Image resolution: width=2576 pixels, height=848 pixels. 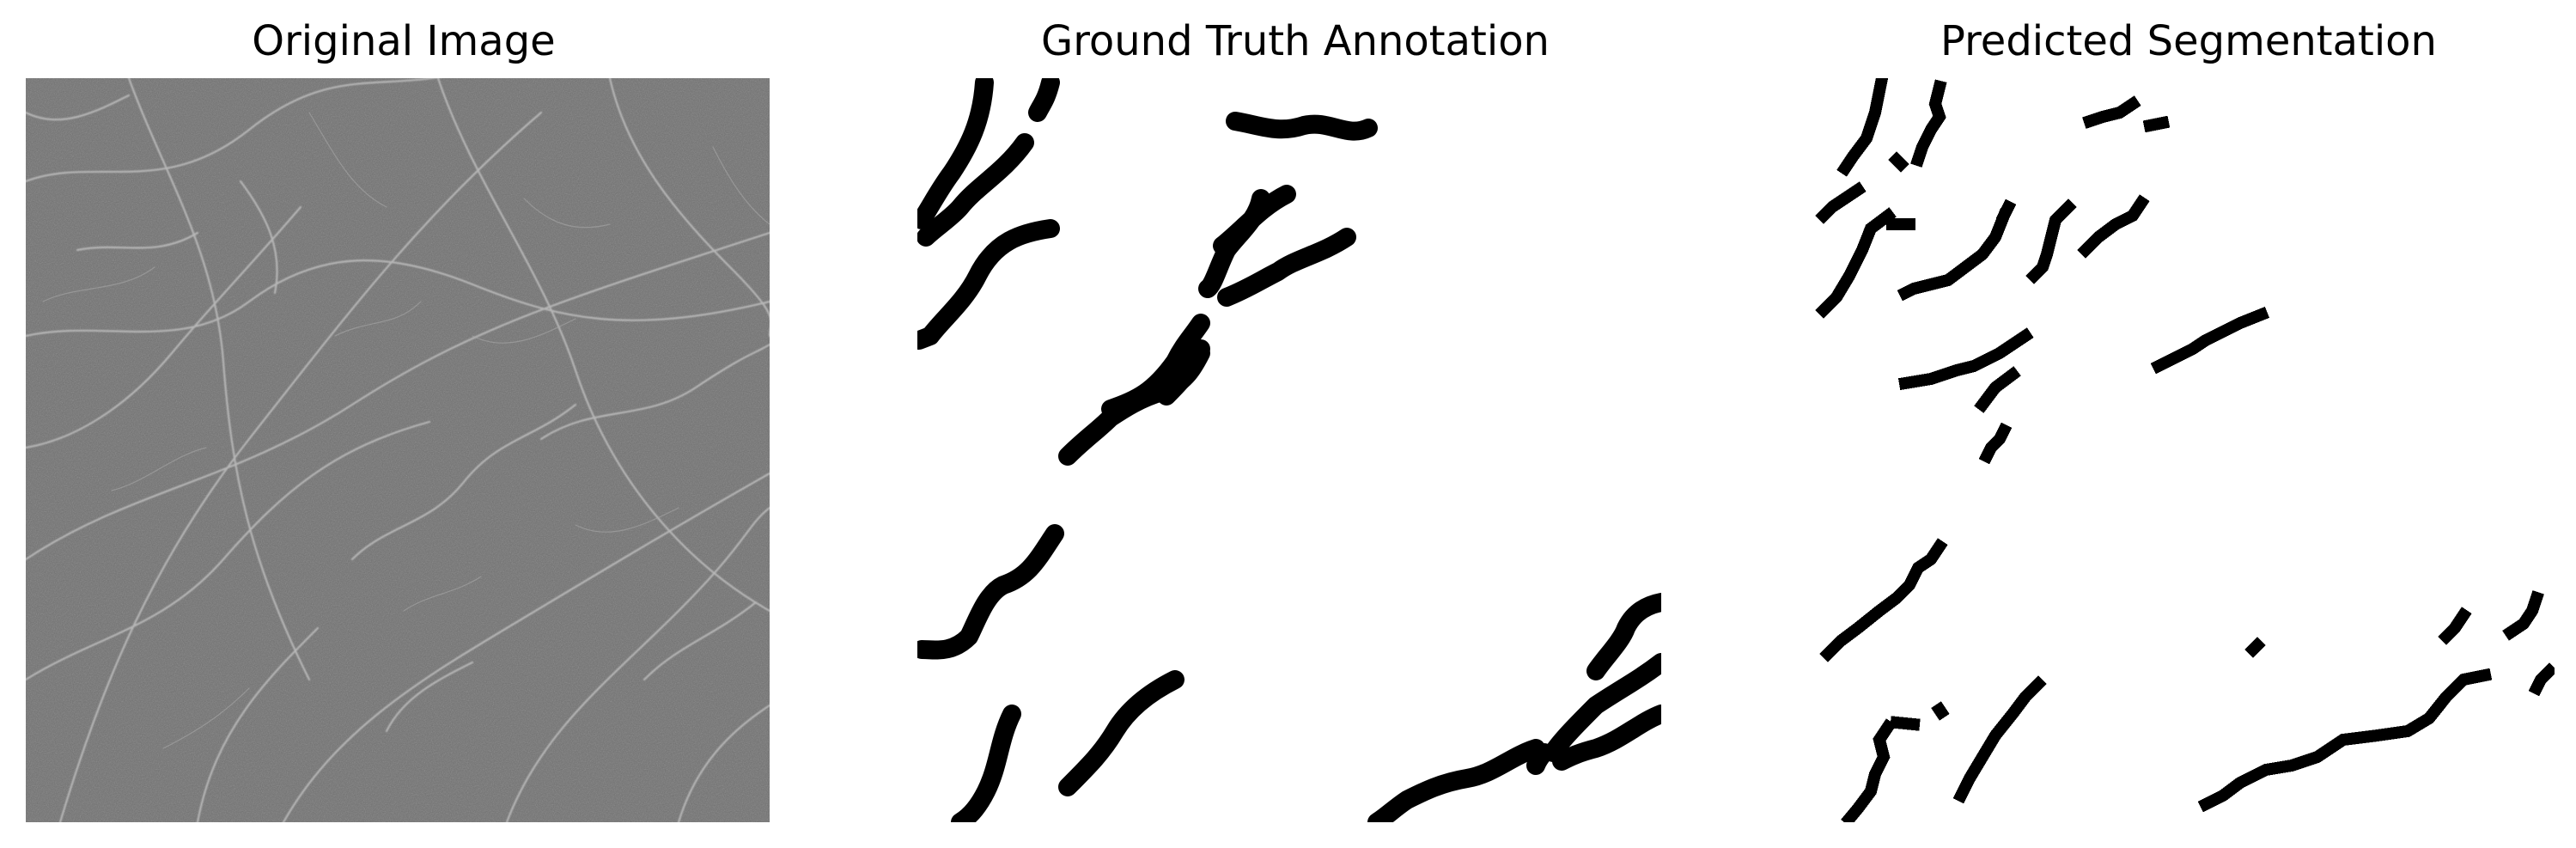 I want to click on panel-title-prediction: Predicted Segmentation, so click(x=2188, y=41).